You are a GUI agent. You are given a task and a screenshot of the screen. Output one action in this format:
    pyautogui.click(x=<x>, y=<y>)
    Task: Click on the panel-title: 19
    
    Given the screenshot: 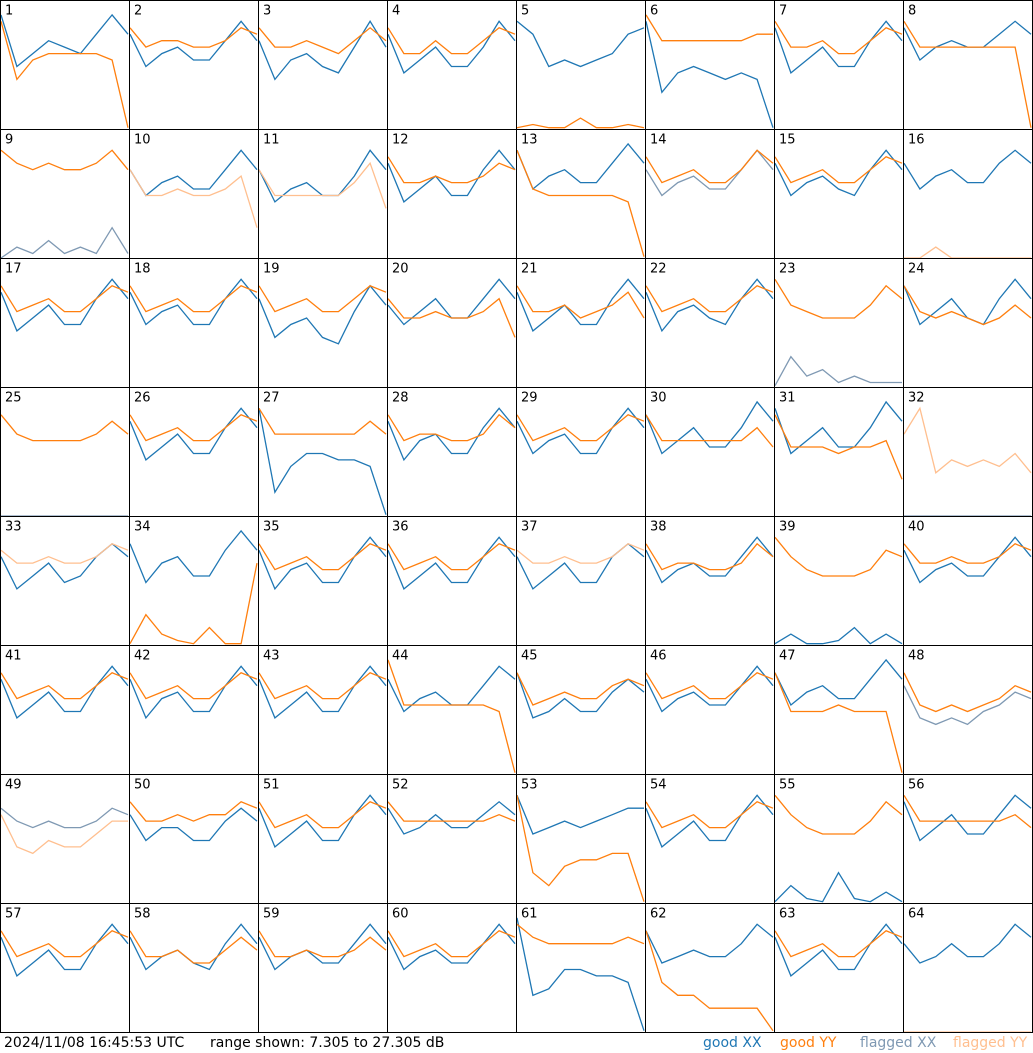 What is the action you would take?
    pyautogui.click(x=271, y=269)
    